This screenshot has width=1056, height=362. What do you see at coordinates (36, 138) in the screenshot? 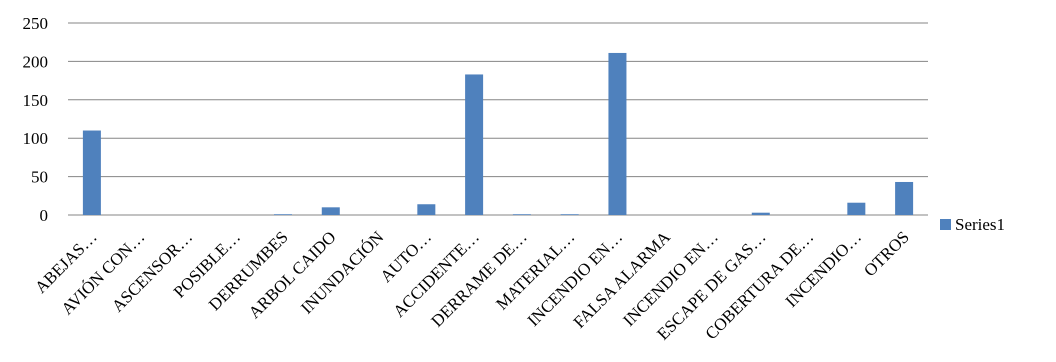
I see `y-tick-label: 100` at bounding box center [36, 138].